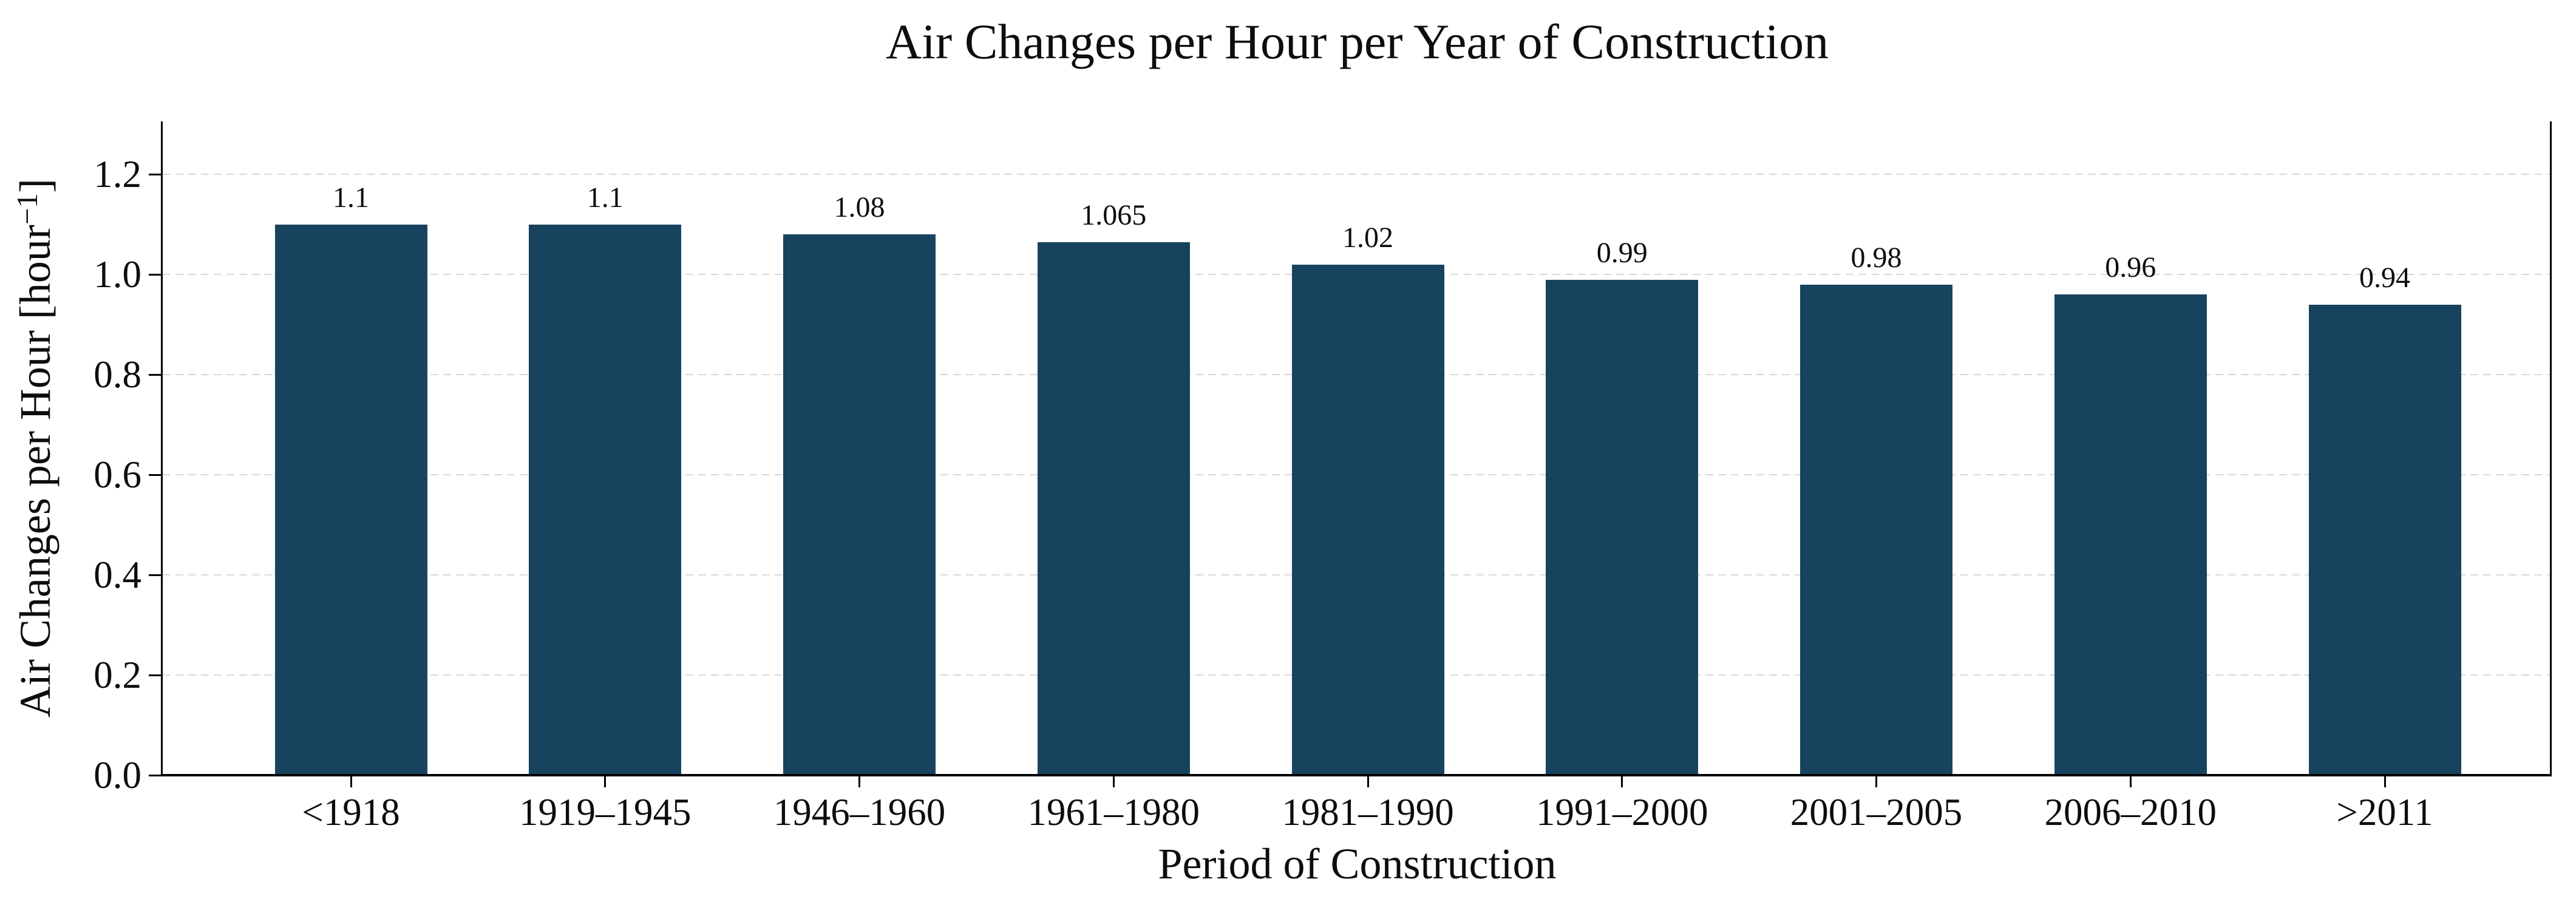  Describe the element at coordinates (117, 475) in the screenshot. I see `y-tick-label: 0.6` at that location.